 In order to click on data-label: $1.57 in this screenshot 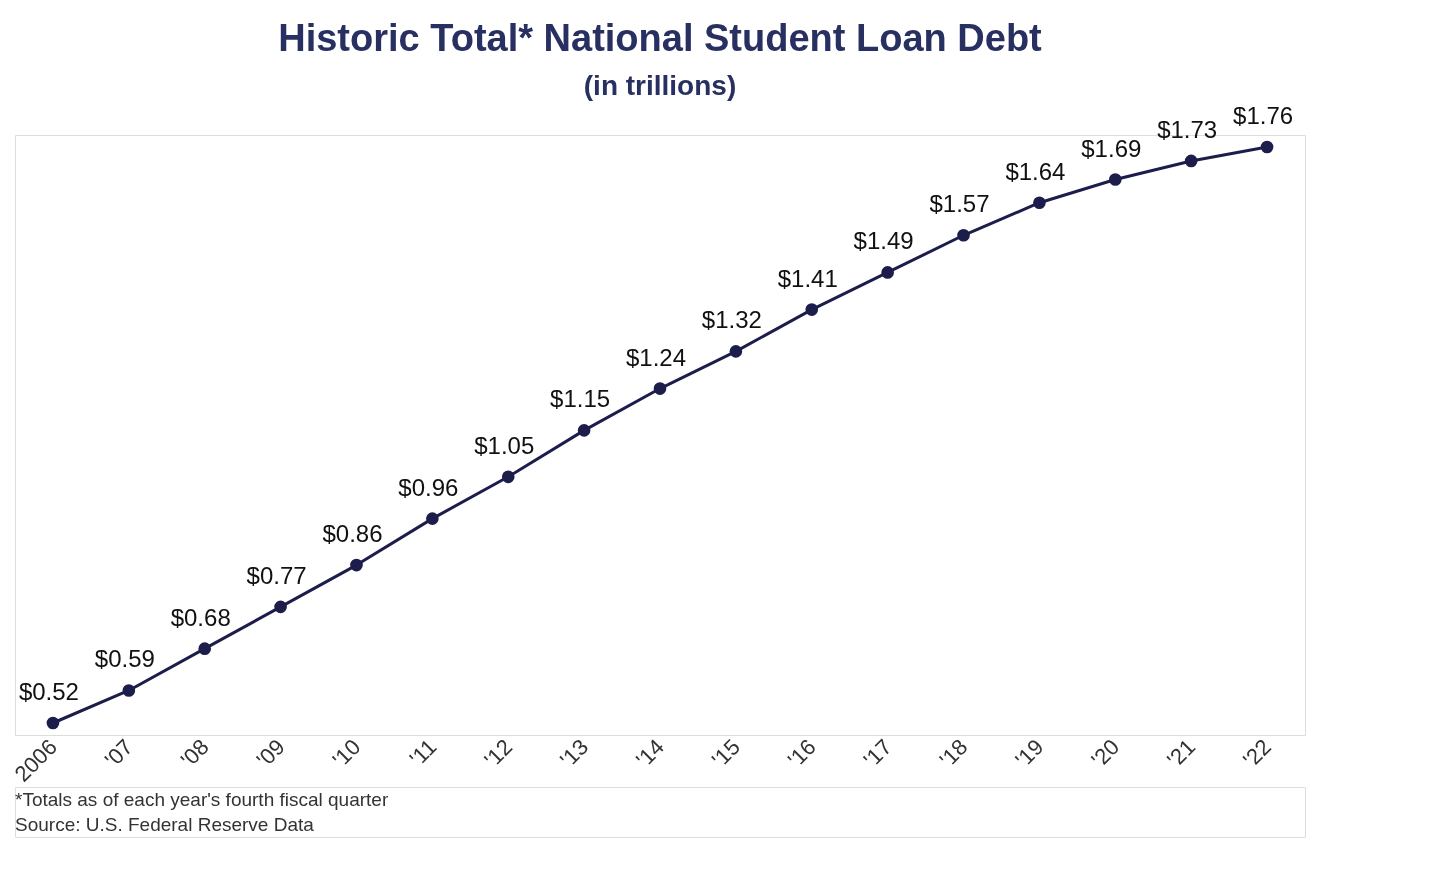, I will do `click(959, 204)`.